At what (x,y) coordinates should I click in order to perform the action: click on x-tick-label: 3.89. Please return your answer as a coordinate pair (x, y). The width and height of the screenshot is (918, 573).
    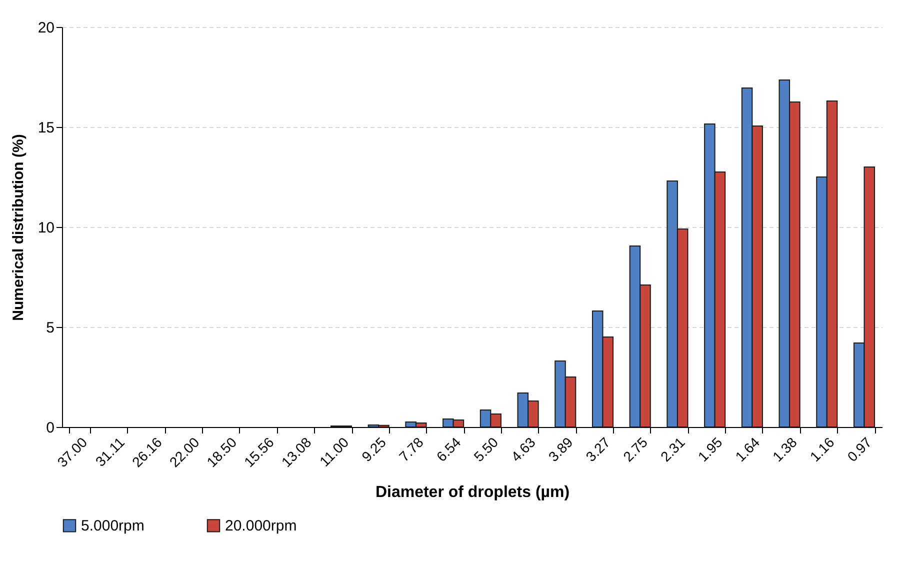
    Looking at the image, I should click on (560, 449).